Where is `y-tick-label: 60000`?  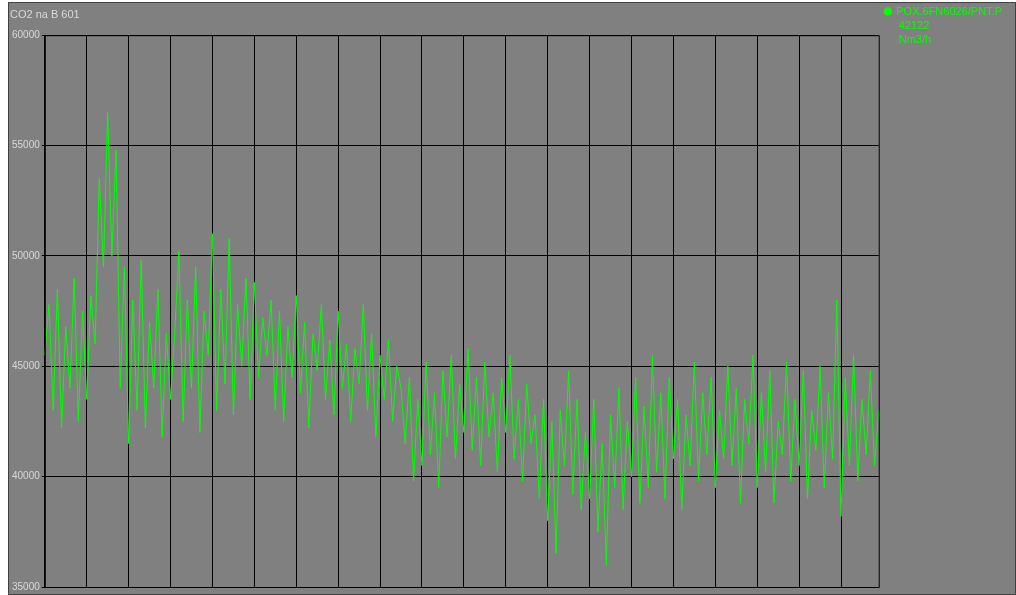 y-tick-label: 60000 is located at coordinates (26, 34).